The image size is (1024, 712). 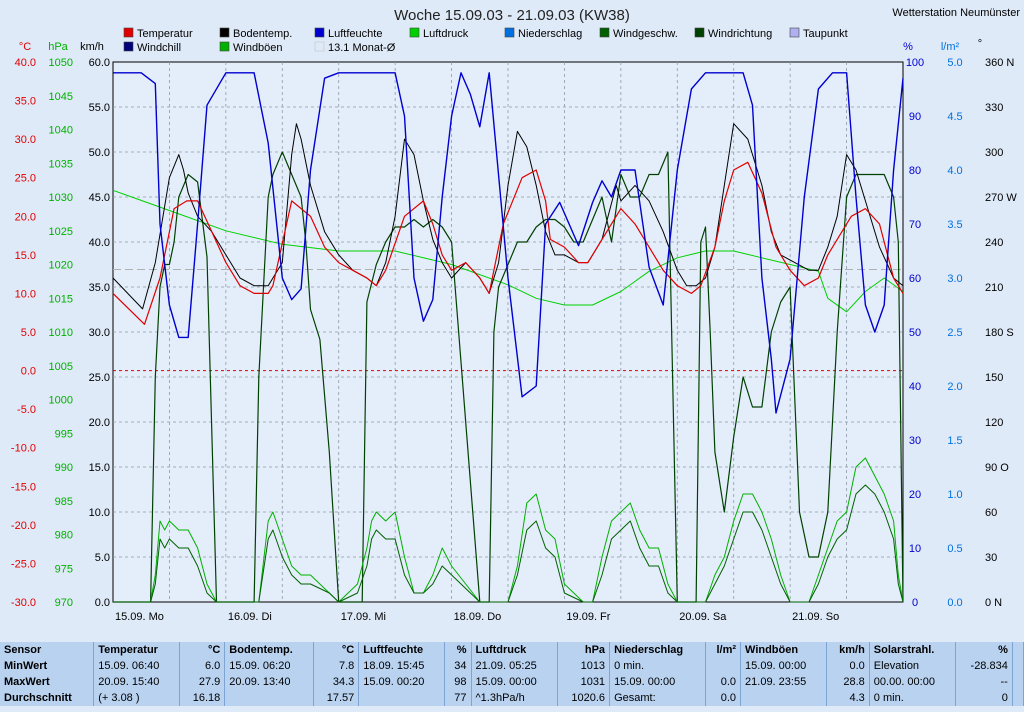 What do you see at coordinates (588, 617) in the screenshot?
I see `day-label: 19.09. Fr` at bounding box center [588, 617].